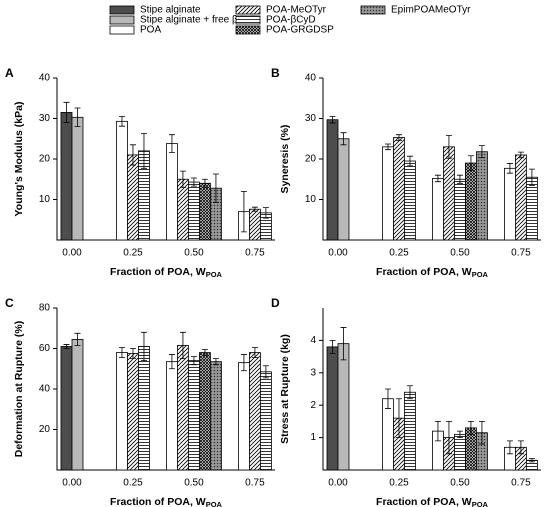 The width and height of the screenshot is (550, 507). What do you see at coordinates (45, 348) in the screenshot?
I see `y-tick-label: 60` at bounding box center [45, 348].